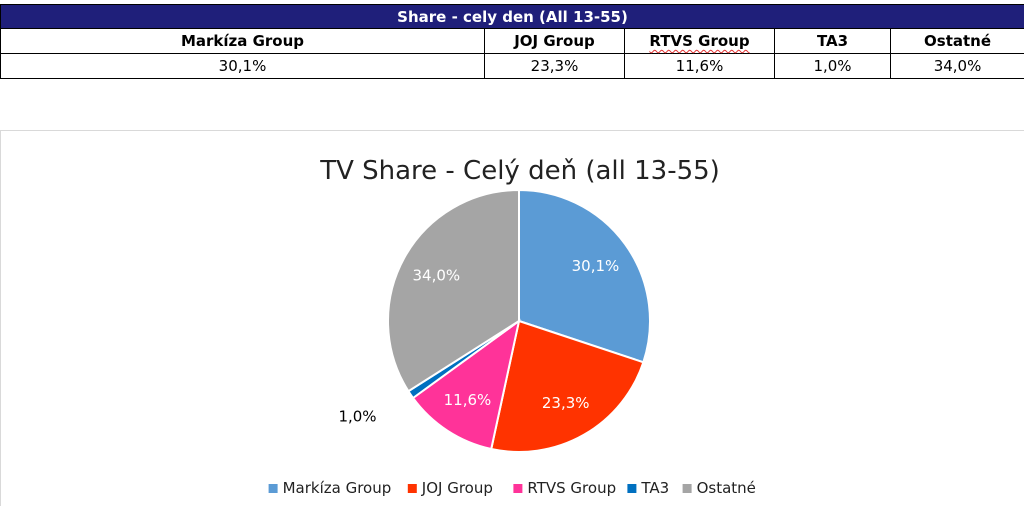 The width and height of the screenshot is (1024, 506). I want to click on value-ostatne: 34,0%, so click(956, 66).